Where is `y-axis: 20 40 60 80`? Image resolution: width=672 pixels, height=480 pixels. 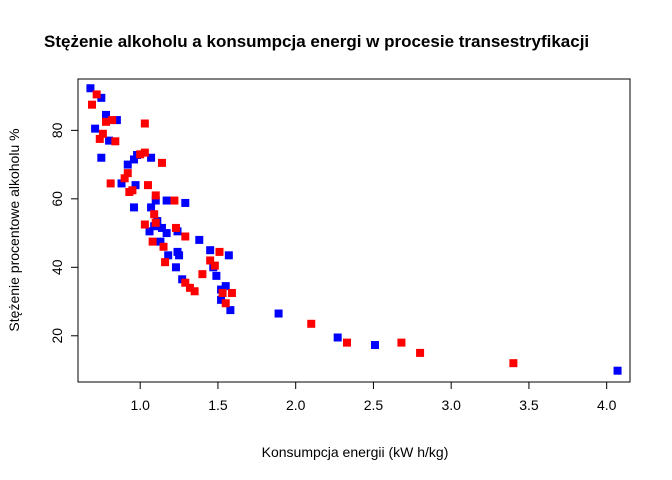 y-axis: 20 40 60 80 is located at coordinates (64, 233).